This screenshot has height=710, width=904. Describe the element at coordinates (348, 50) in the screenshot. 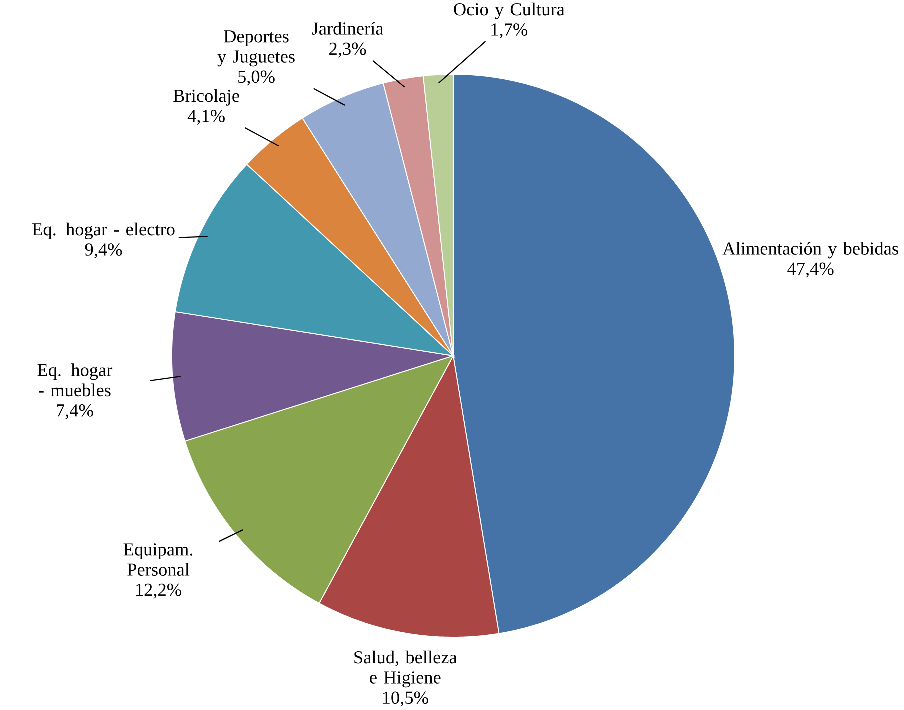

I see `data-label: 2,3%` at that location.